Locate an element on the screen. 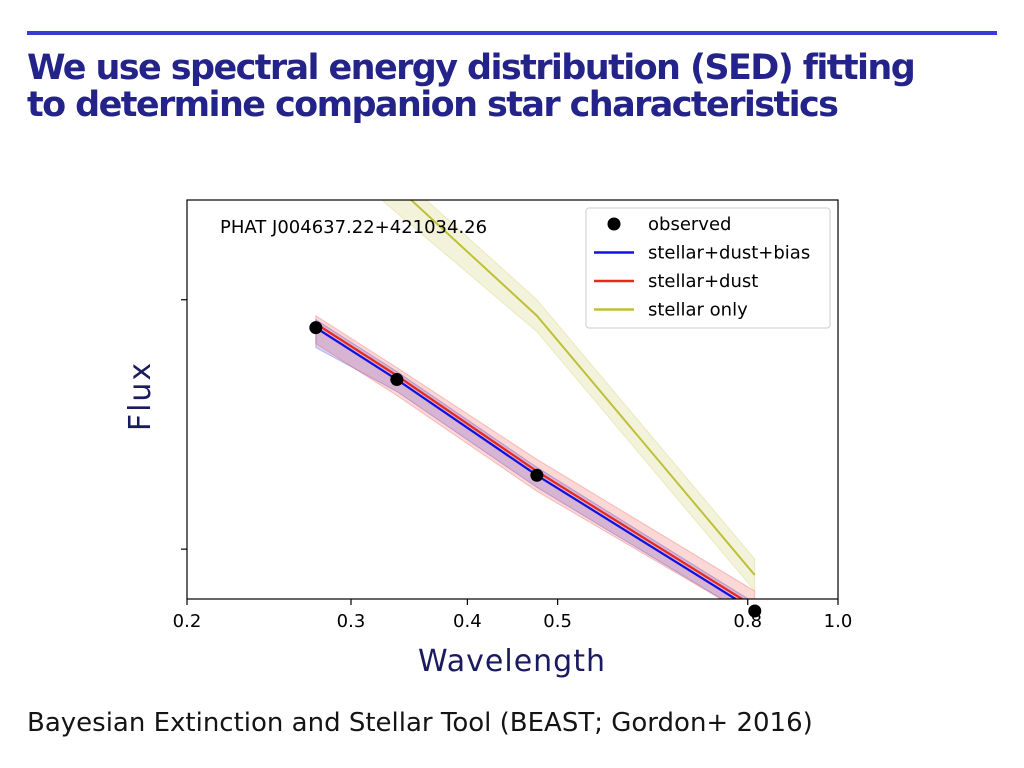  x-axis-label: Wavelength is located at coordinates (512, 661).